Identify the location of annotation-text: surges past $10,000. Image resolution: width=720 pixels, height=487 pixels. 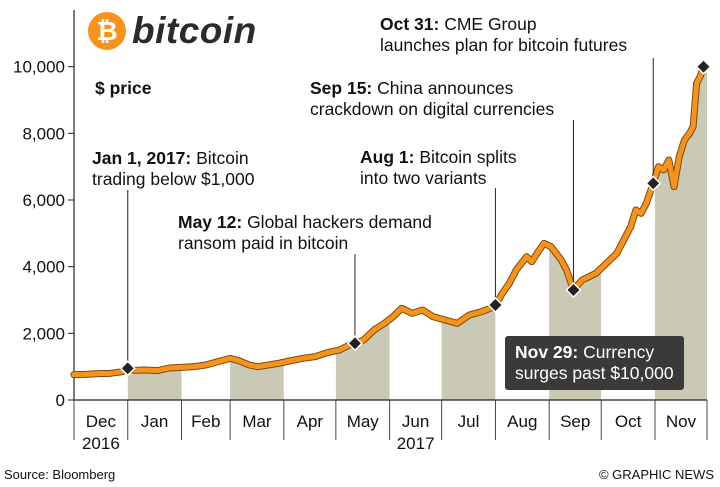
(594, 373).